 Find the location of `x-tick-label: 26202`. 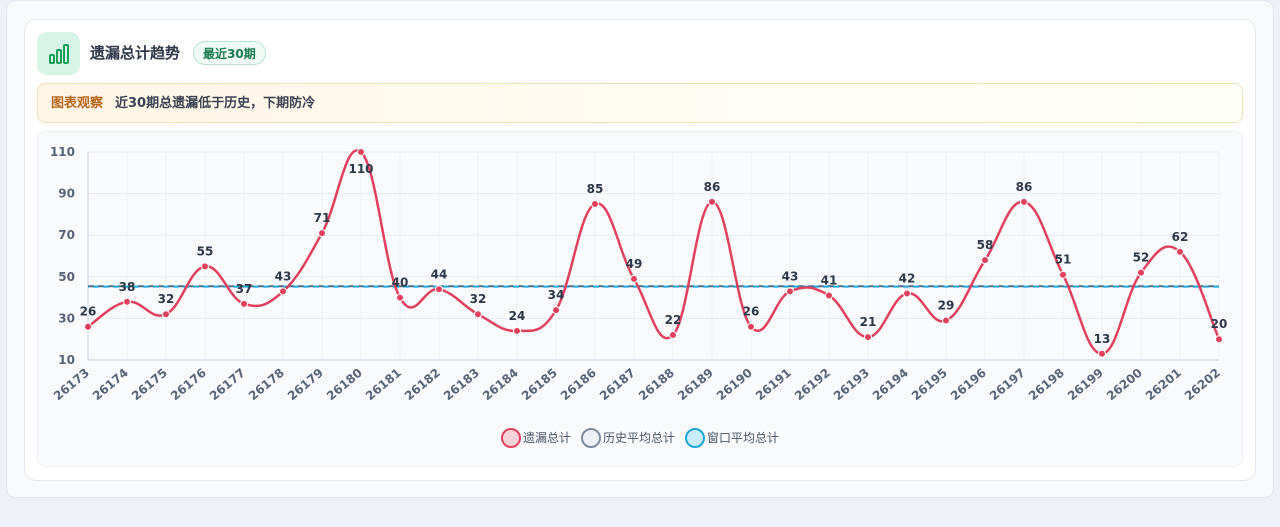

x-tick-label: 26202 is located at coordinates (1202, 385).